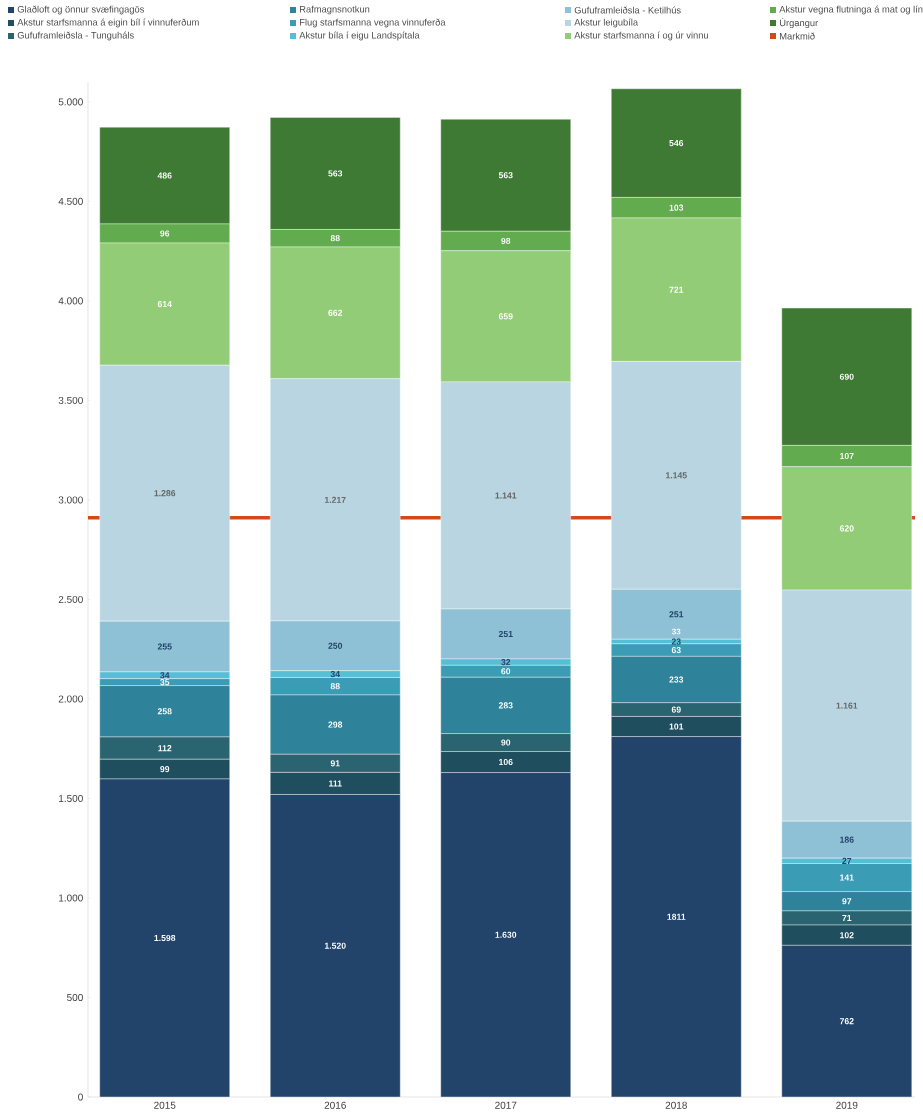 This screenshot has height=1120, width=923. What do you see at coordinates (335, 763) in the screenshot?
I see `data-label: 91` at bounding box center [335, 763].